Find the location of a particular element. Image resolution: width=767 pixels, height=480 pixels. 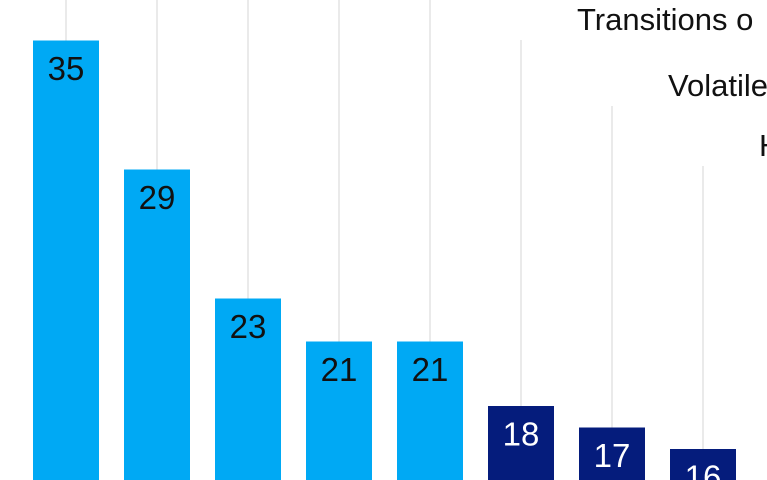

category-label: H is located at coordinates (763, 145).